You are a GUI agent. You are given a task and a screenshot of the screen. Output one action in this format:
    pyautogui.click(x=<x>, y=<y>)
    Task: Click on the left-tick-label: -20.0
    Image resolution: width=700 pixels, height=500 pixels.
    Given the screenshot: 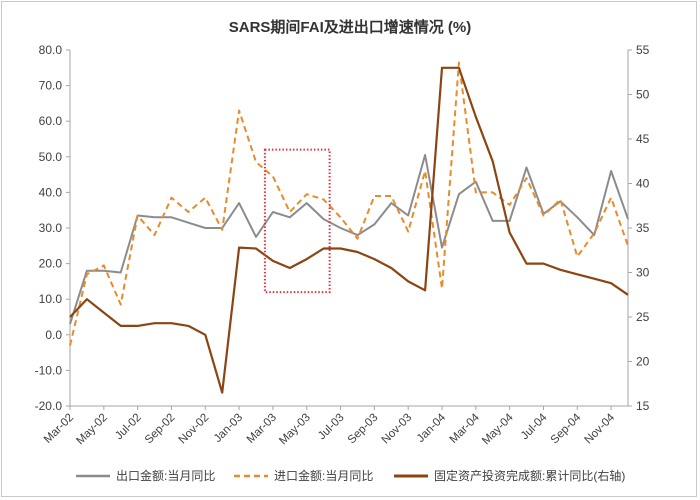 What is the action you would take?
    pyautogui.click(x=49, y=406)
    